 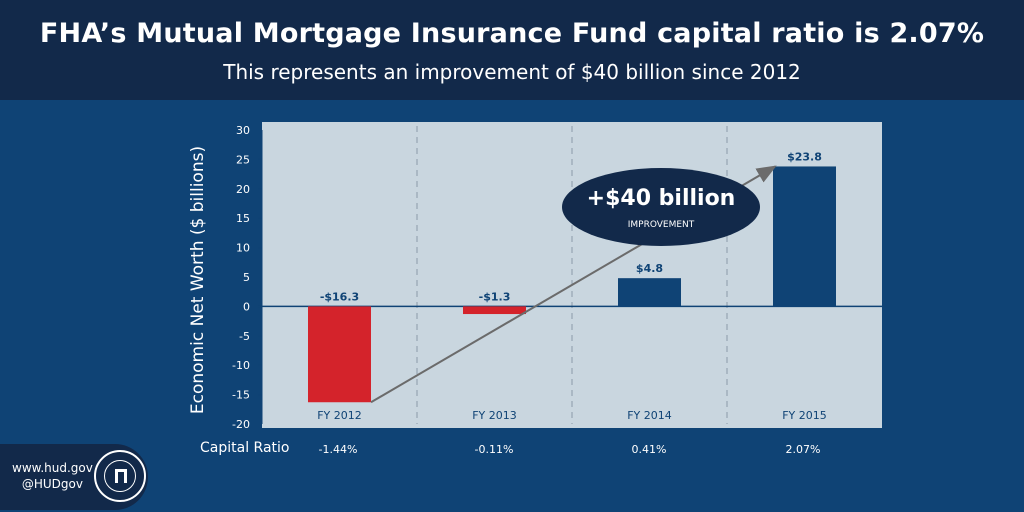 What do you see at coordinates (52, 484) in the screenshot?
I see `twitter-handle: @HUDgov` at bounding box center [52, 484].